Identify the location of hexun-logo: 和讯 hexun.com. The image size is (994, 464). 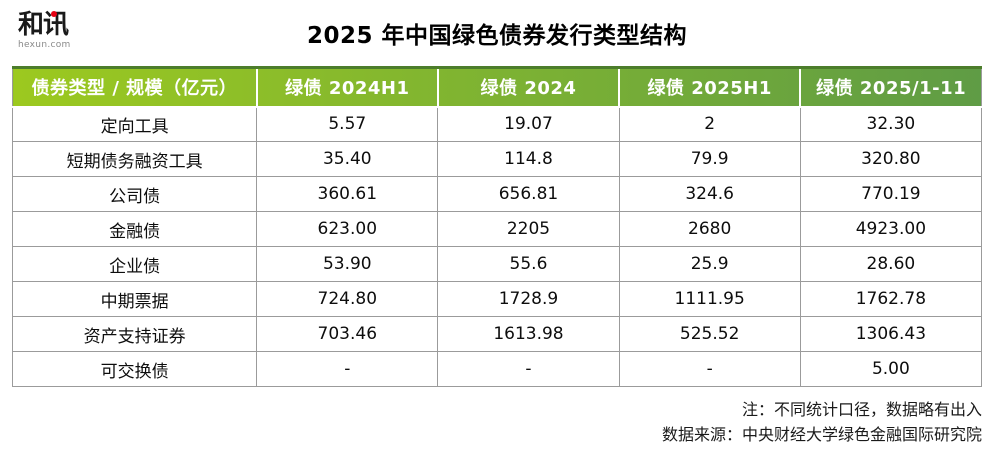
(58, 30).